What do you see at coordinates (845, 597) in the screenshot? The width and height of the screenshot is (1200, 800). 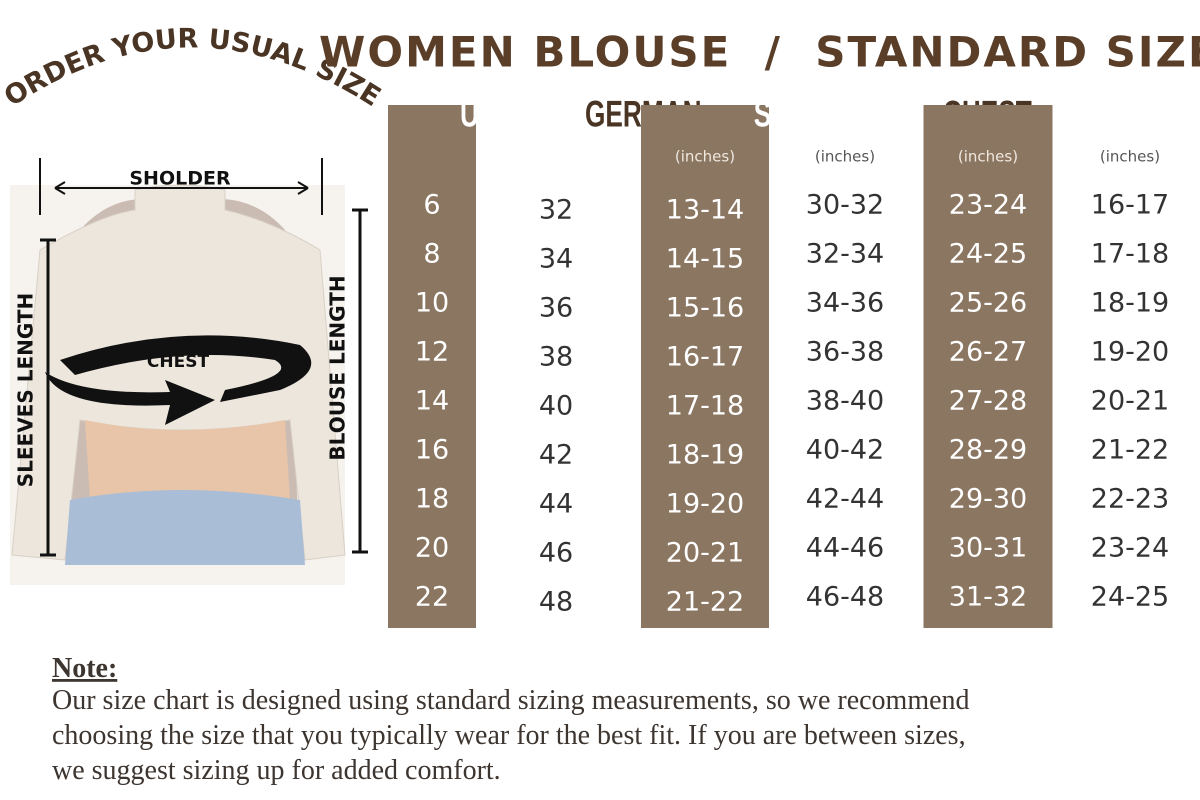 I see `cell: 46-48` at bounding box center [845, 597].